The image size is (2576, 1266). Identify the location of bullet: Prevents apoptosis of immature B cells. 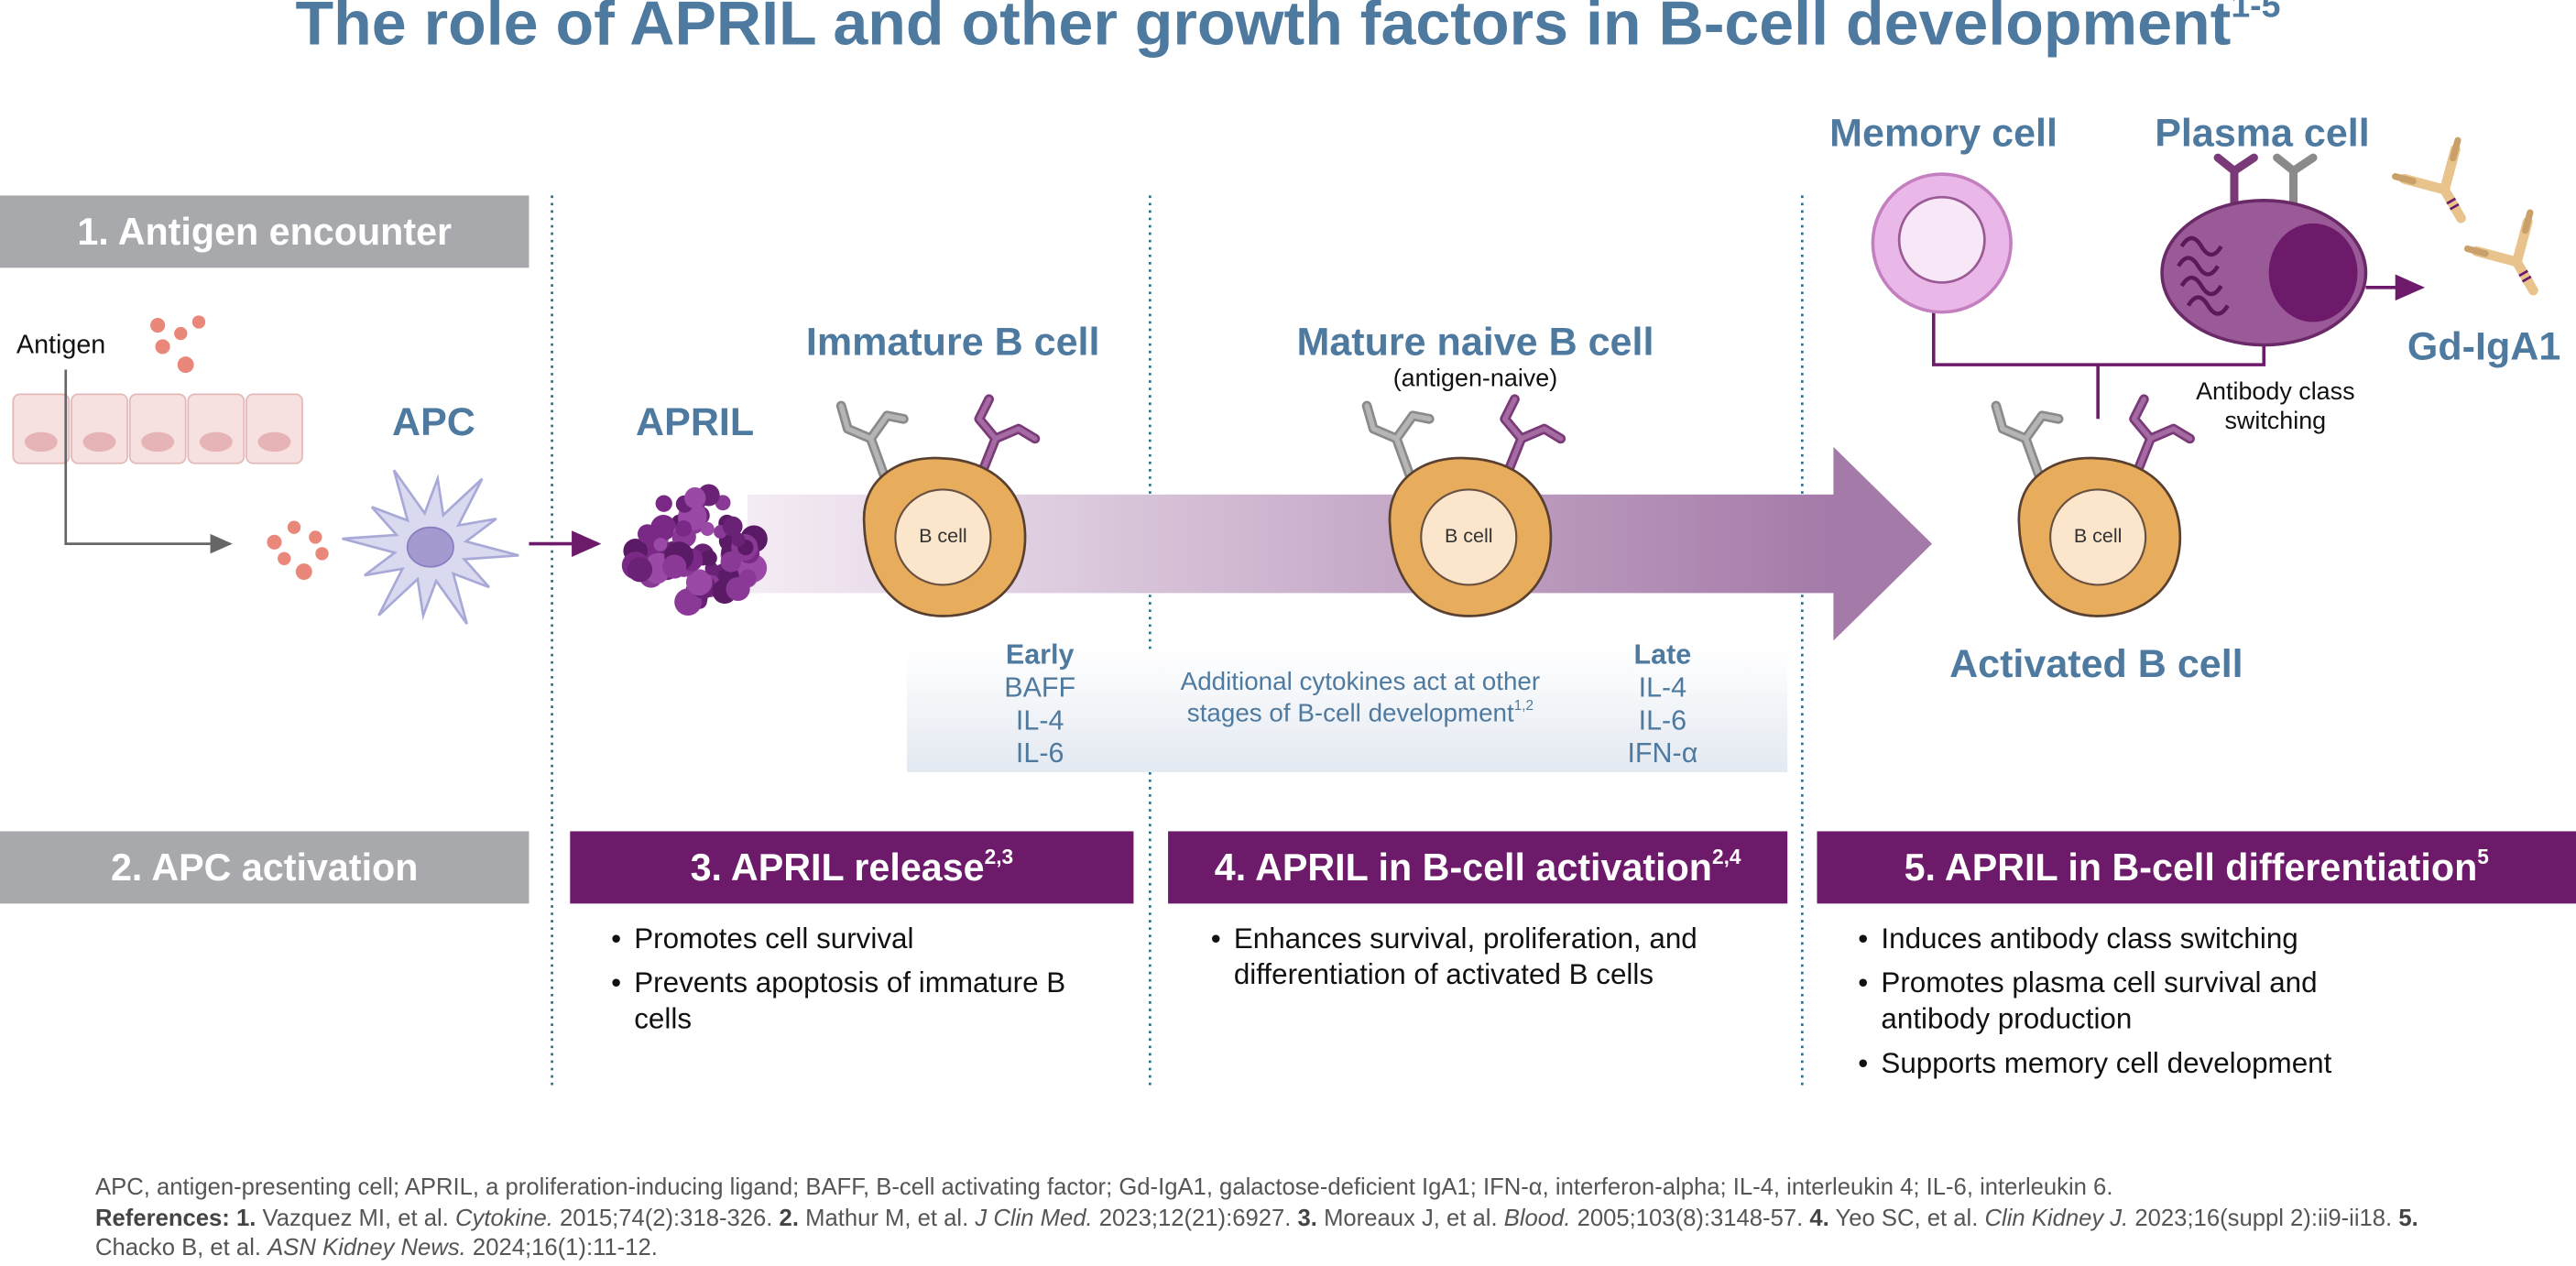
(858, 1001).